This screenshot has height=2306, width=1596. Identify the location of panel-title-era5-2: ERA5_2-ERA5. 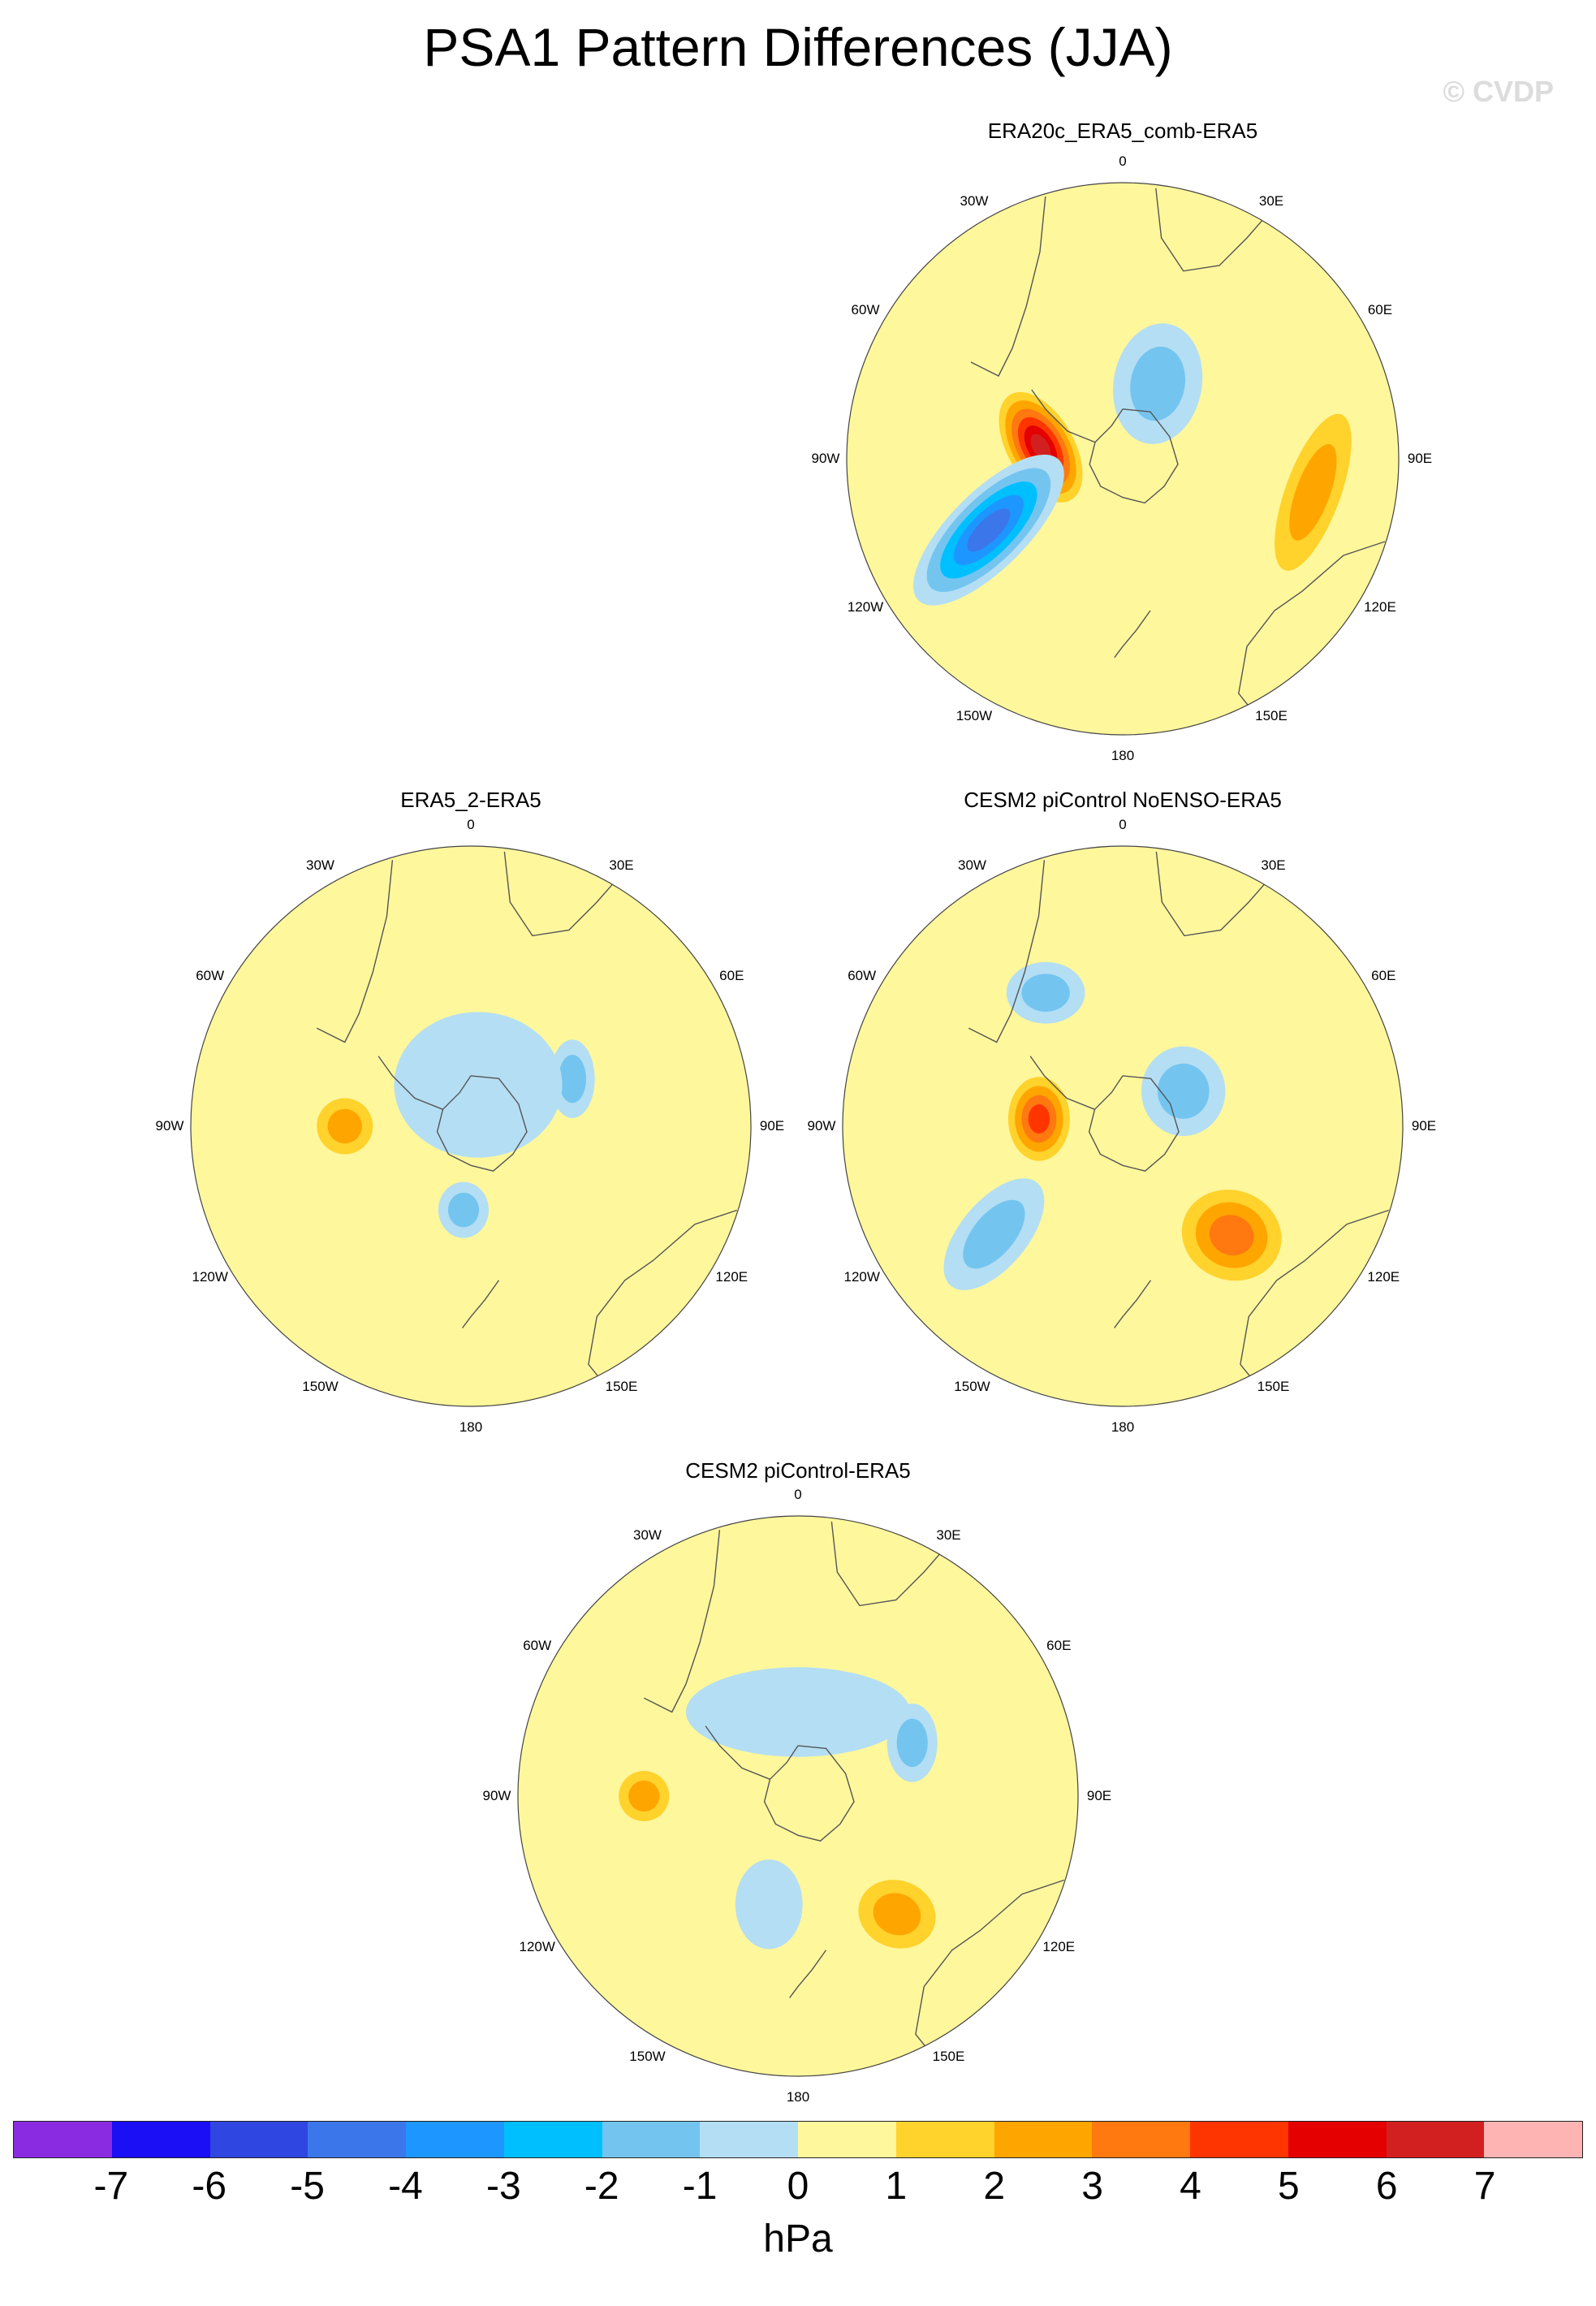
(471, 800).